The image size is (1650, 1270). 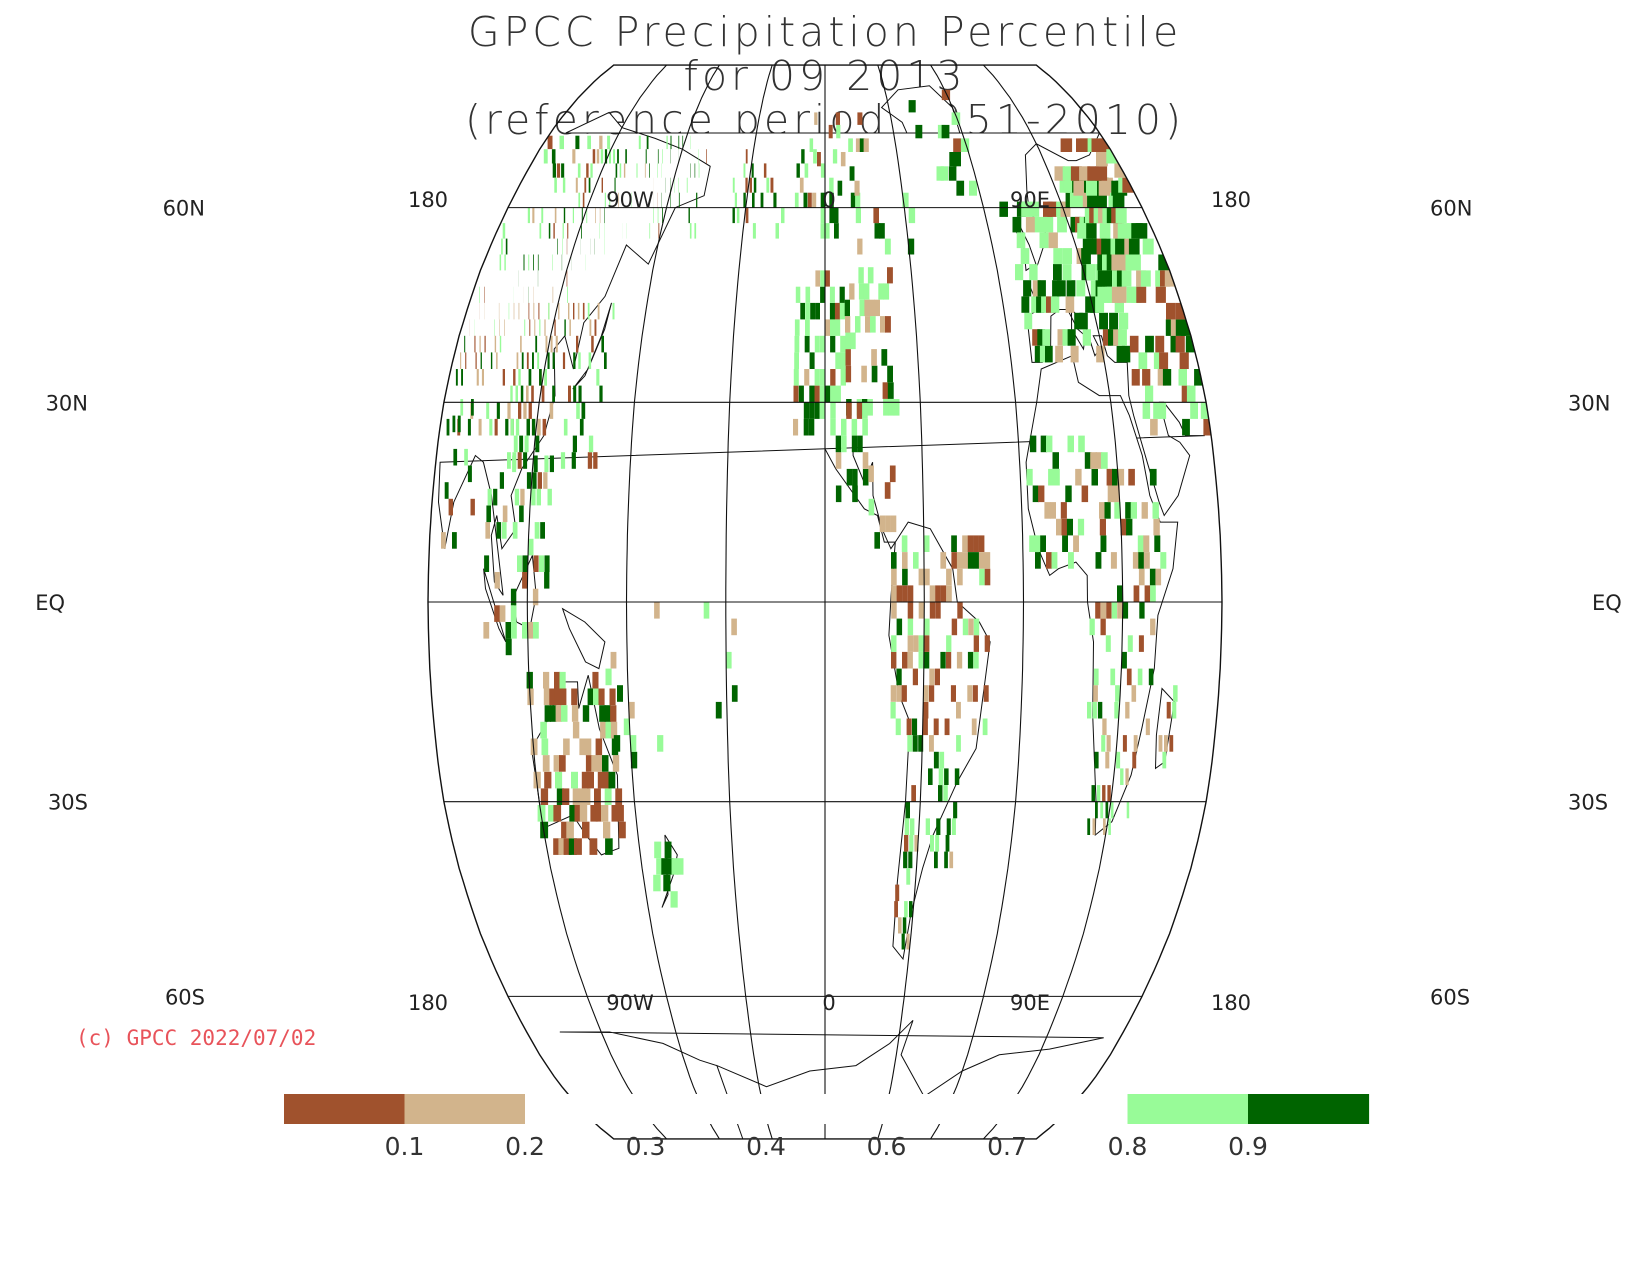 I want to click on legend-swatch, so click(x=1309, y=1109).